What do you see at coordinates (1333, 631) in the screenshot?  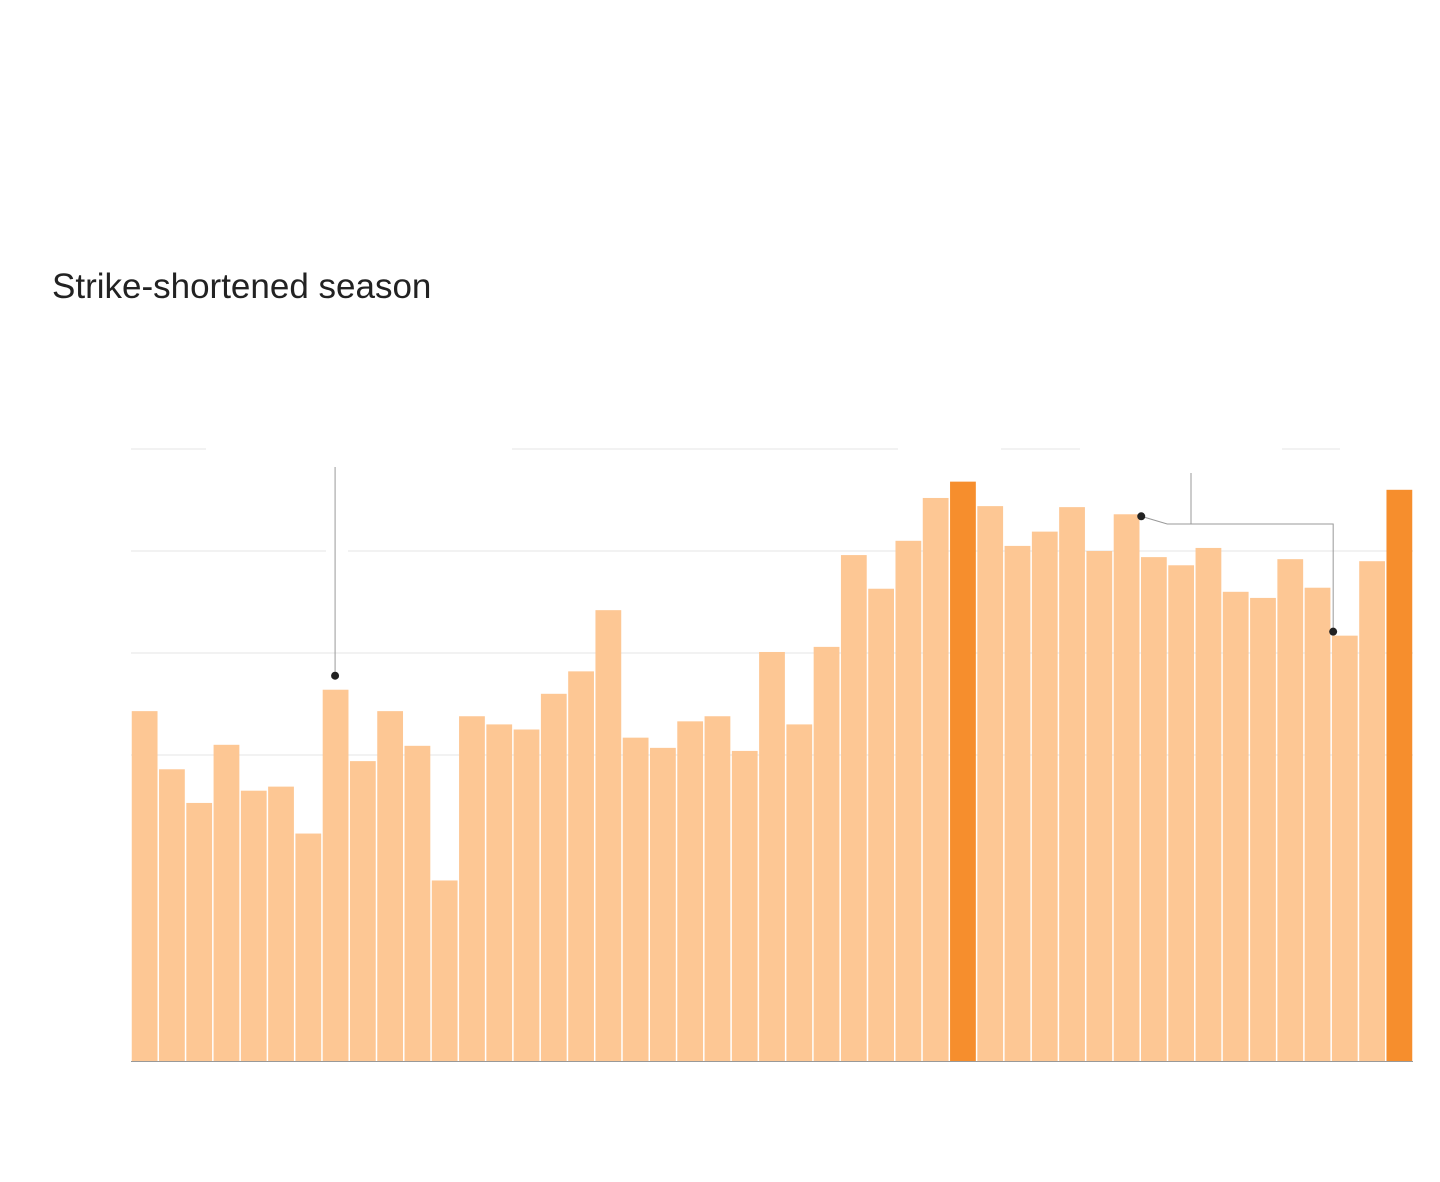 I see `annotation-bracket-dot-end` at bounding box center [1333, 631].